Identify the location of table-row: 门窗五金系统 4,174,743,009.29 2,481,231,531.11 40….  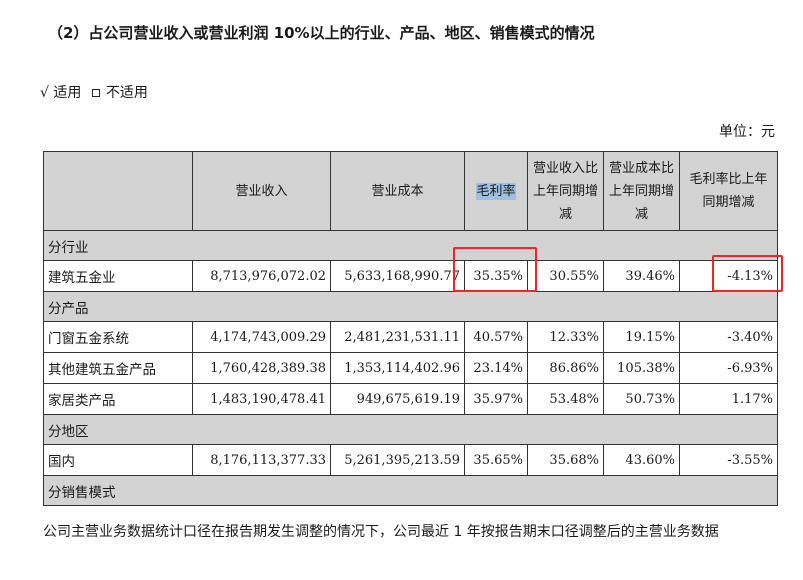
(410, 337).